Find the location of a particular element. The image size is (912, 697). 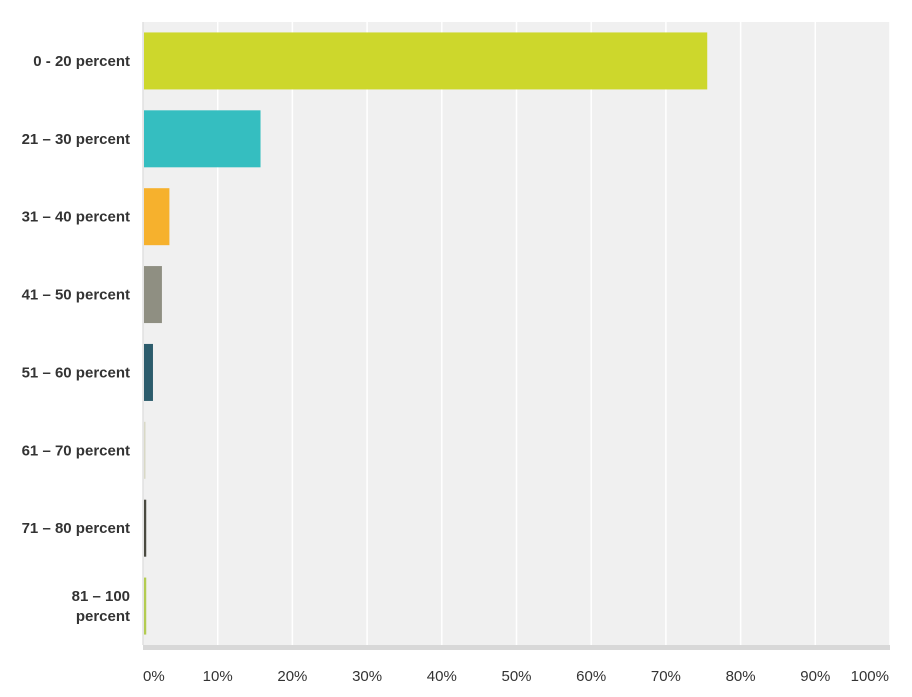

category-label: 71 – 80 percent is located at coordinates (76, 528).